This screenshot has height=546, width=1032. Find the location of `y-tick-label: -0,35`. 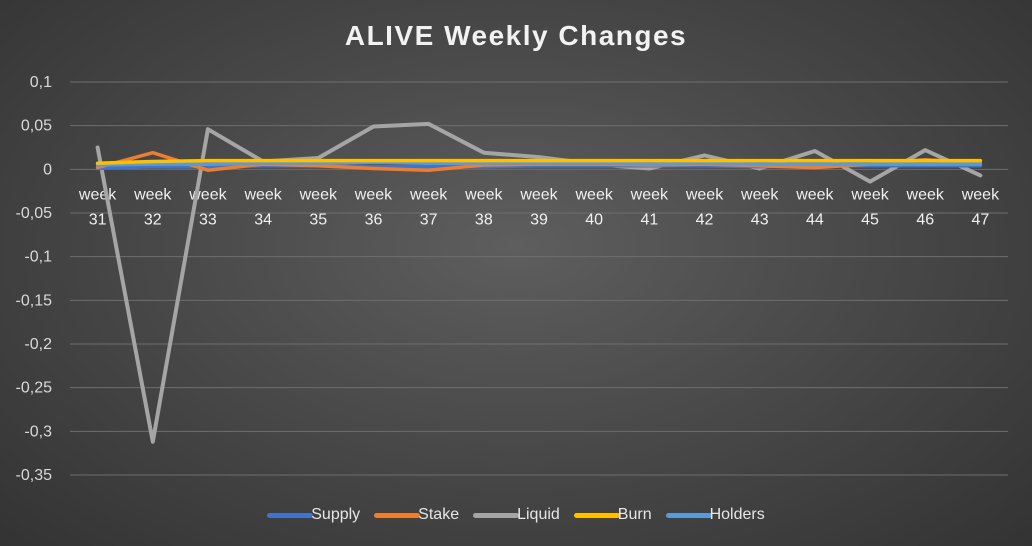

y-tick-label: -0,35 is located at coordinates (34, 475).